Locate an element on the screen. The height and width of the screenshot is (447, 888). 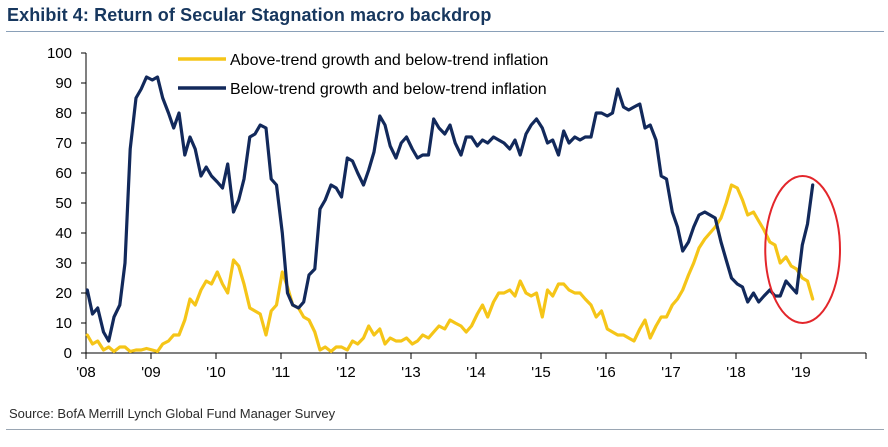
y-tick-label: 20 is located at coordinates (63, 293).